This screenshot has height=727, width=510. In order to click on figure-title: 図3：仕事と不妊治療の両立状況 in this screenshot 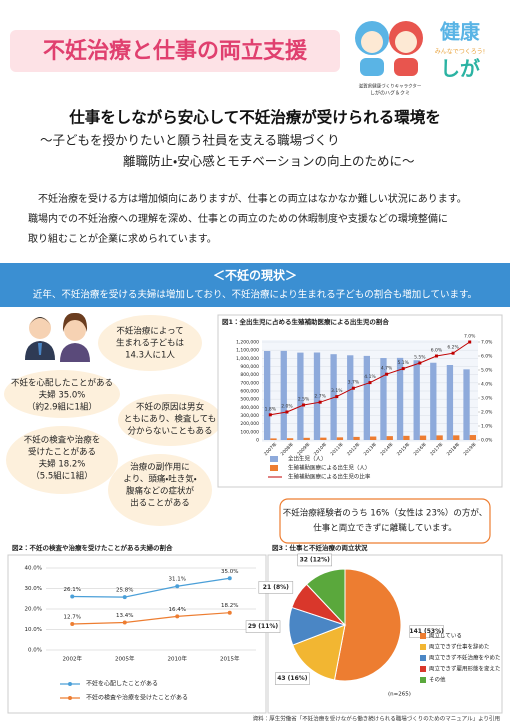, I will do `click(320, 547)`.